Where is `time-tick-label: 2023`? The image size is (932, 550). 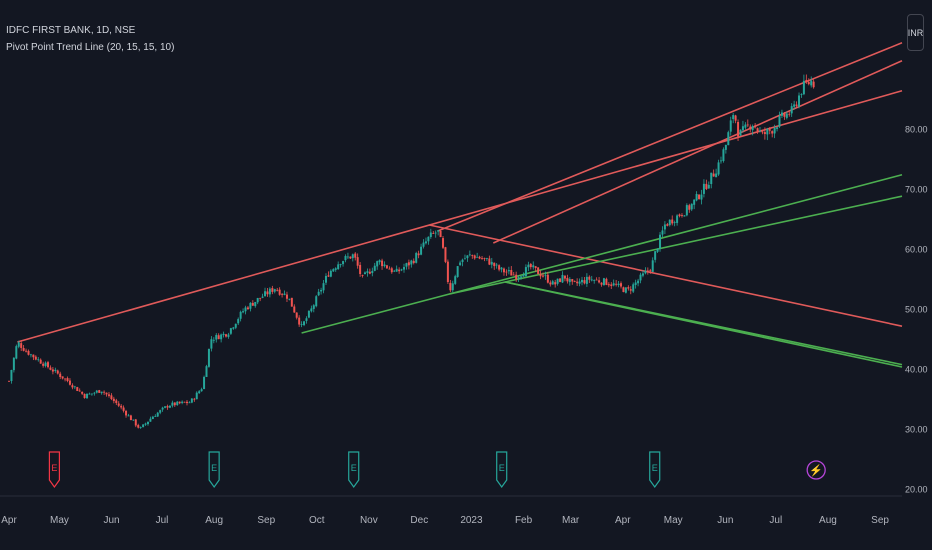 time-tick-label: 2023 is located at coordinates (471, 520).